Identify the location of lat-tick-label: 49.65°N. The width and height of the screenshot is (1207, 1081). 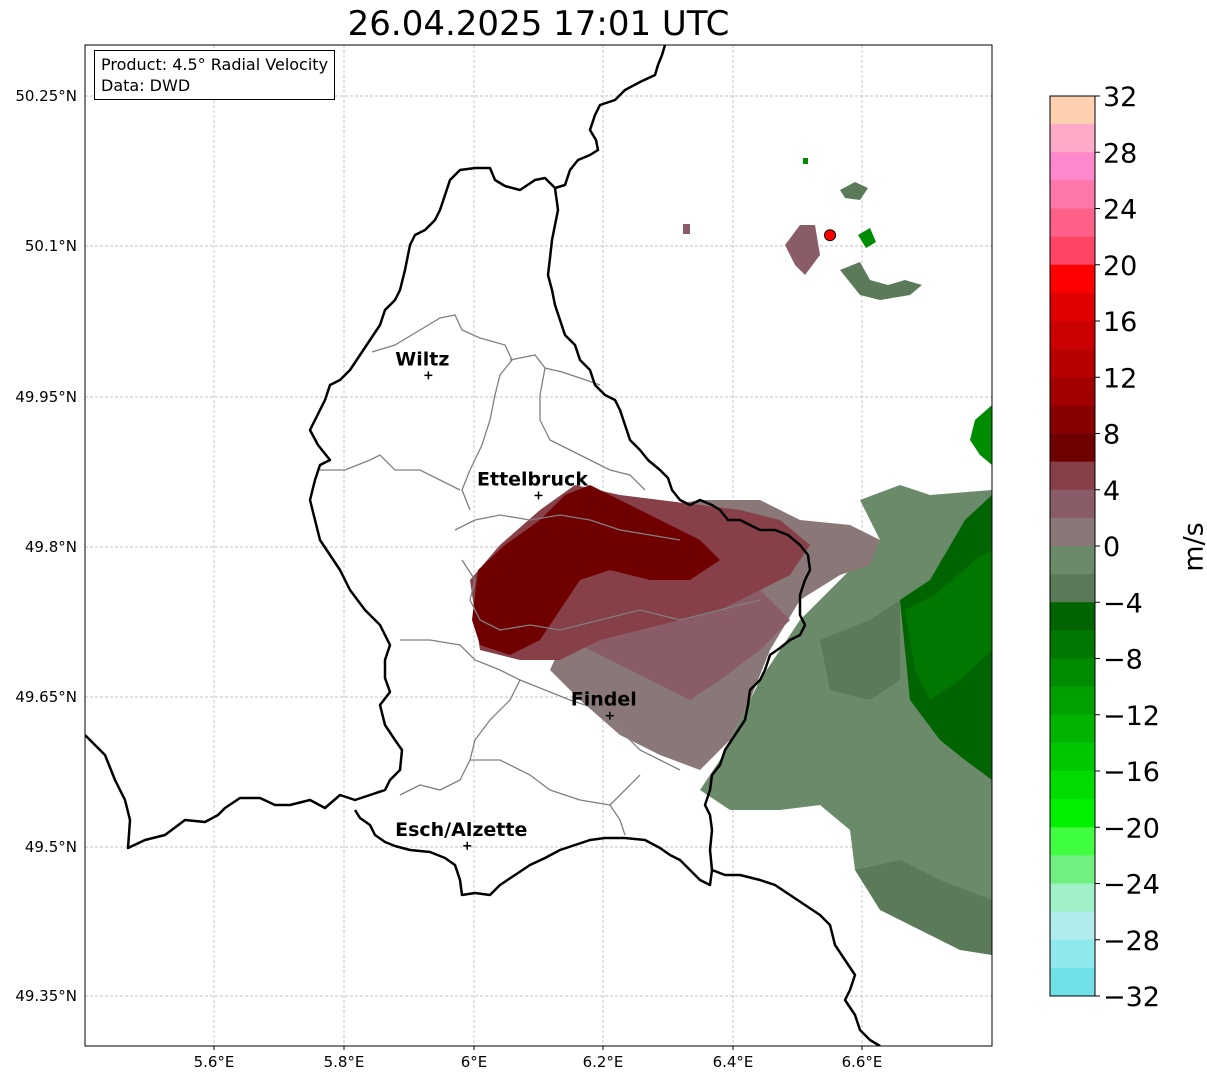
(46, 697).